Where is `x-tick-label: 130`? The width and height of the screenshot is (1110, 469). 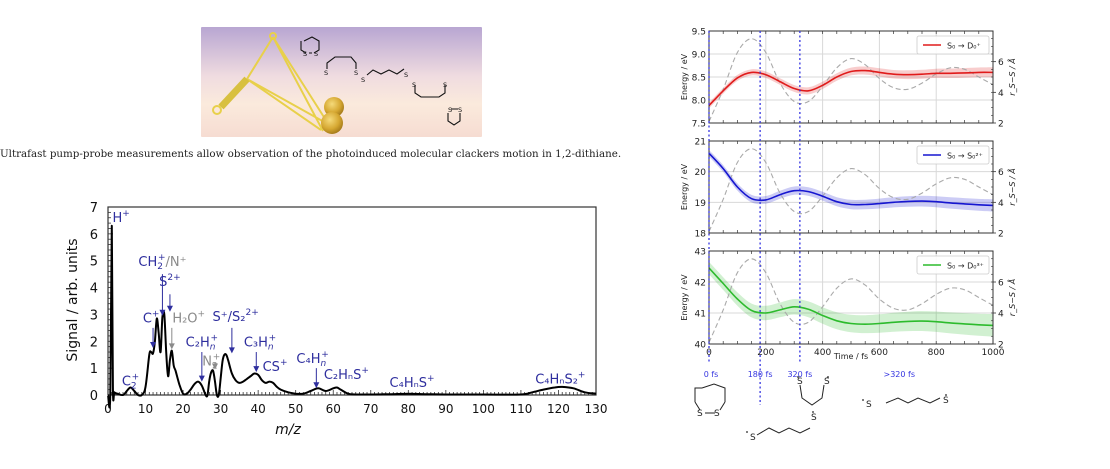 x-tick-label: 130 is located at coordinates (596, 409).